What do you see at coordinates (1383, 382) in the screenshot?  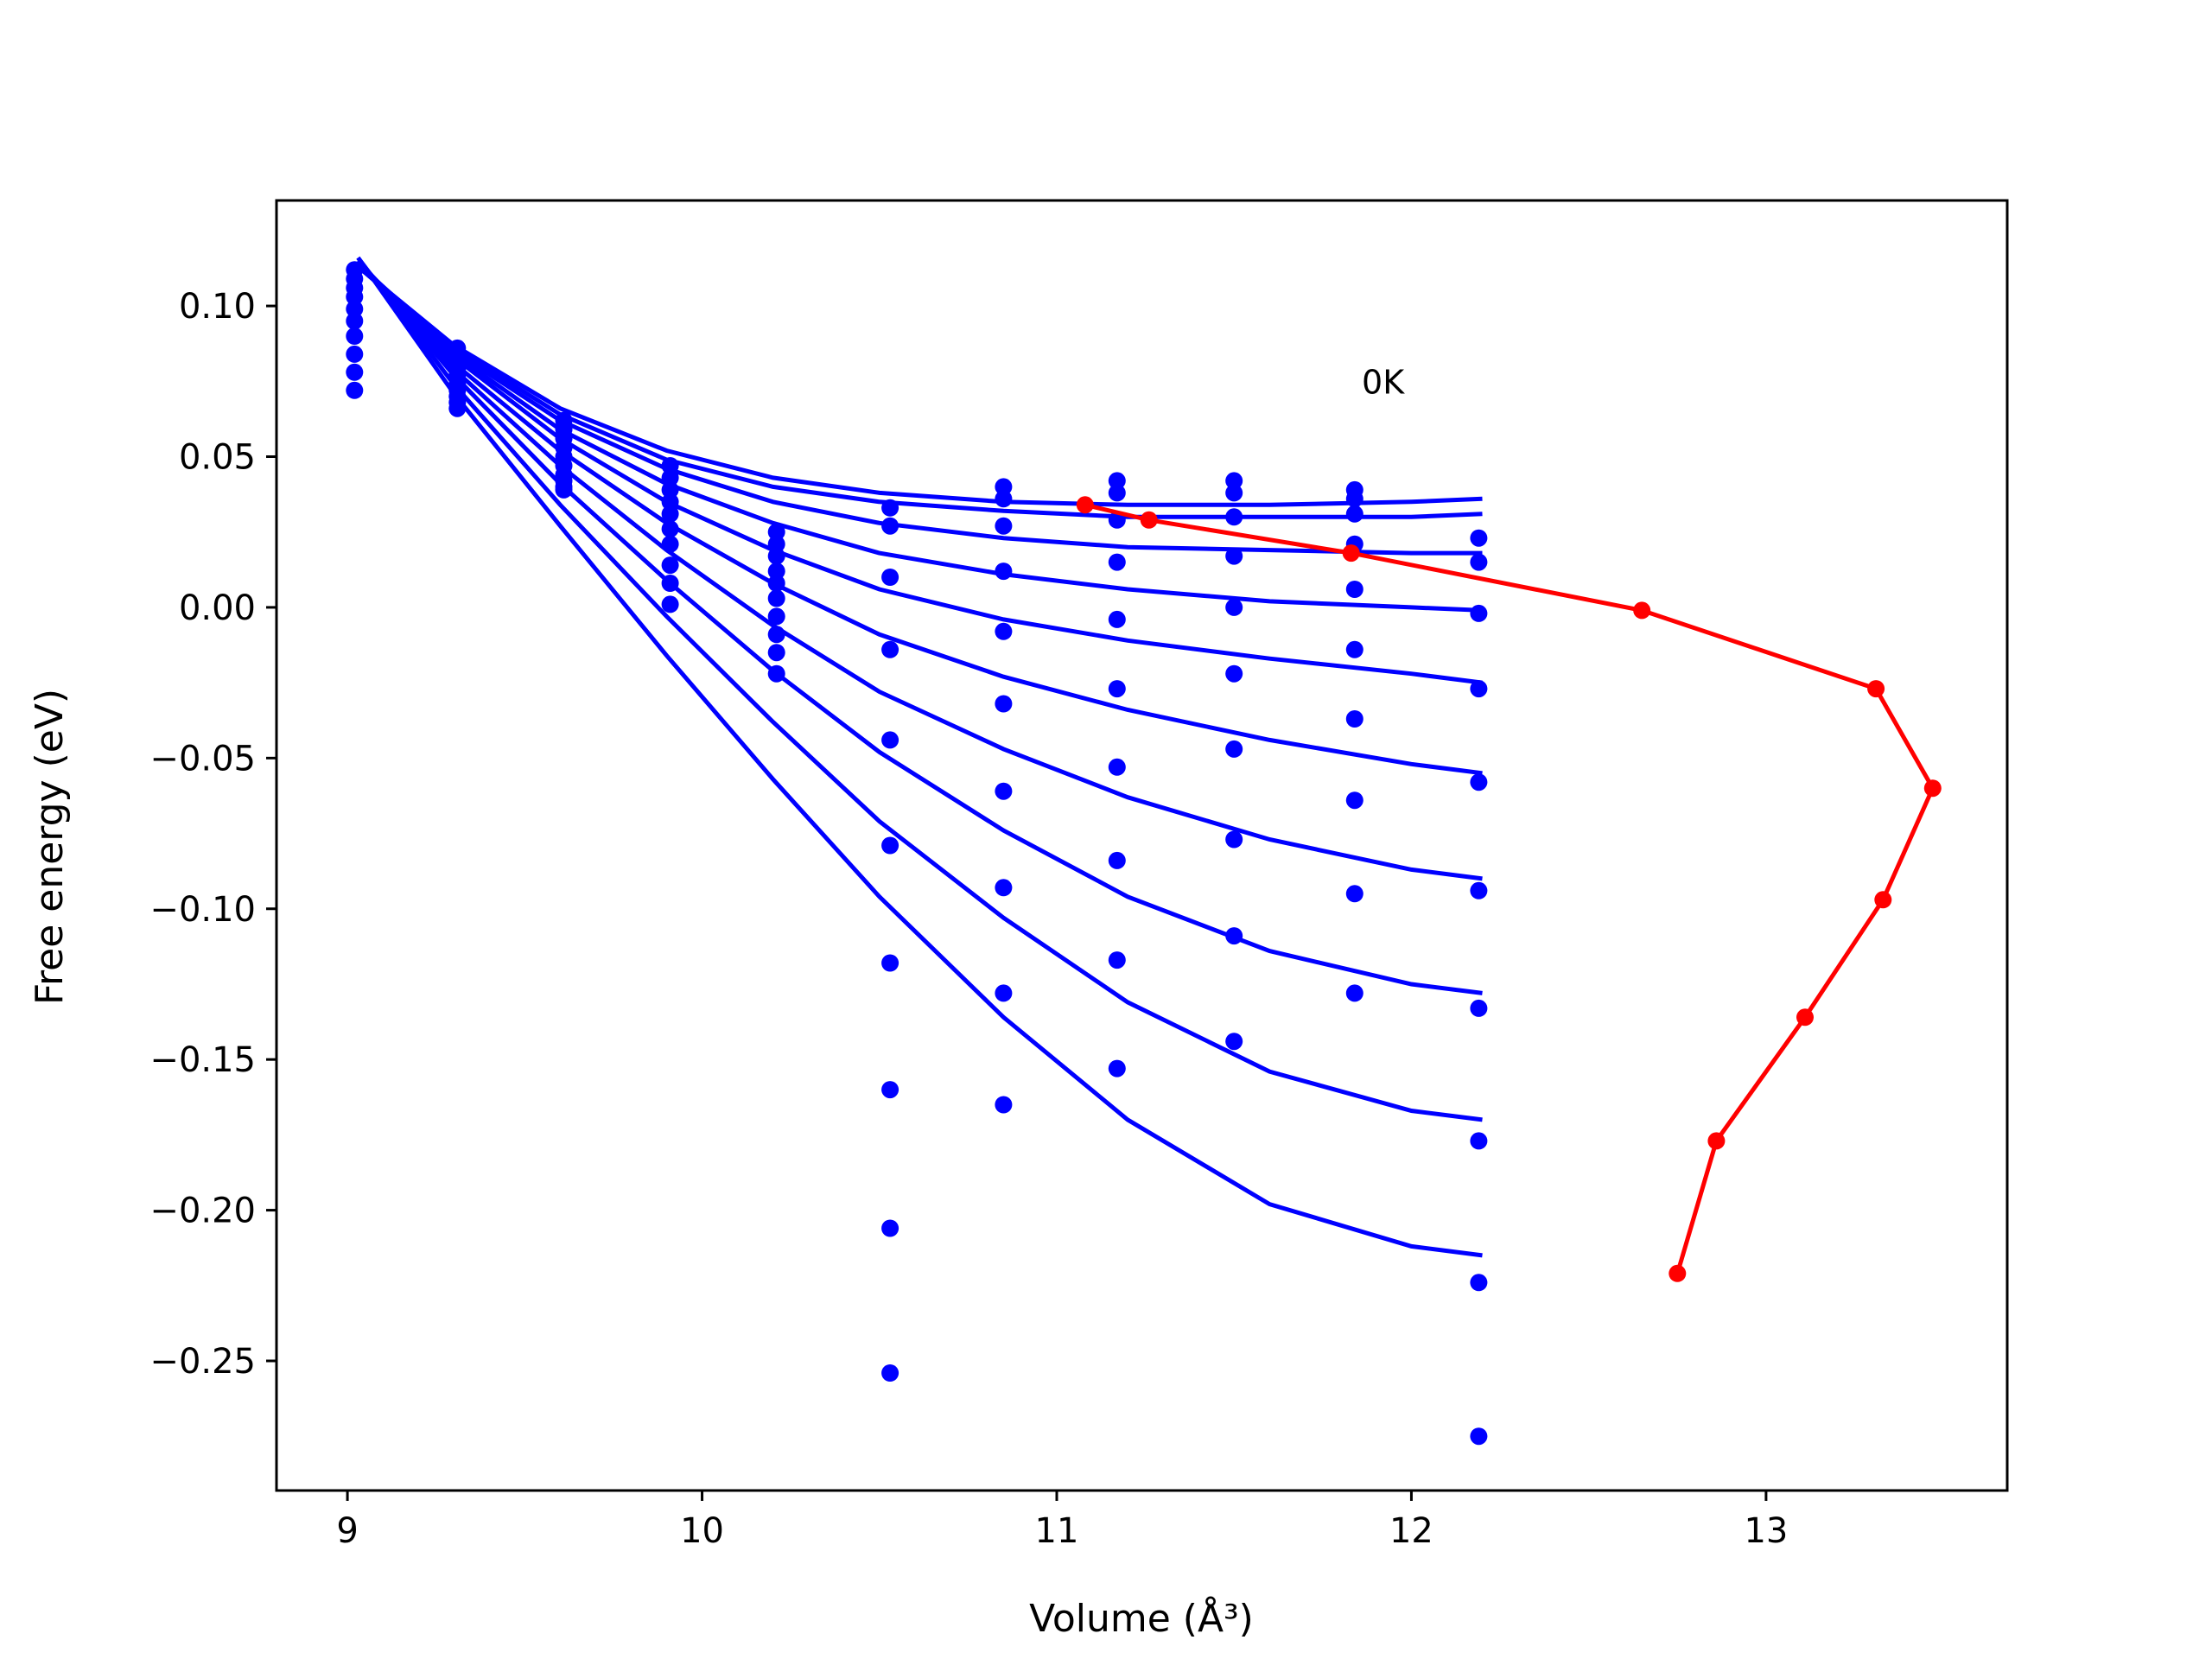 I see `annotation-0k: 0K` at bounding box center [1383, 382].